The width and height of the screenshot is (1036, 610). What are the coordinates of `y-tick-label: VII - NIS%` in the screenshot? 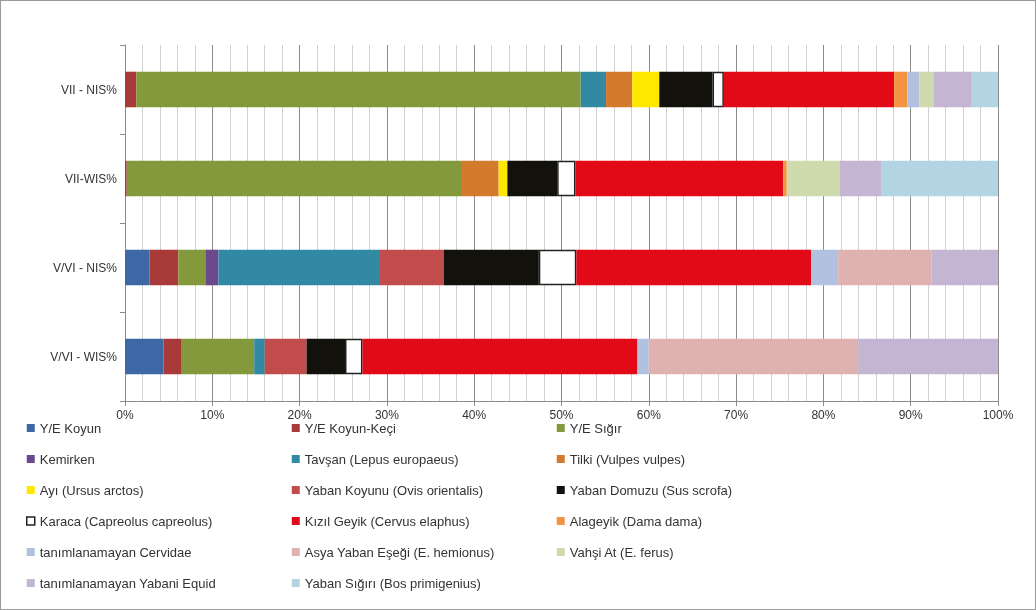 It's located at (89, 89).